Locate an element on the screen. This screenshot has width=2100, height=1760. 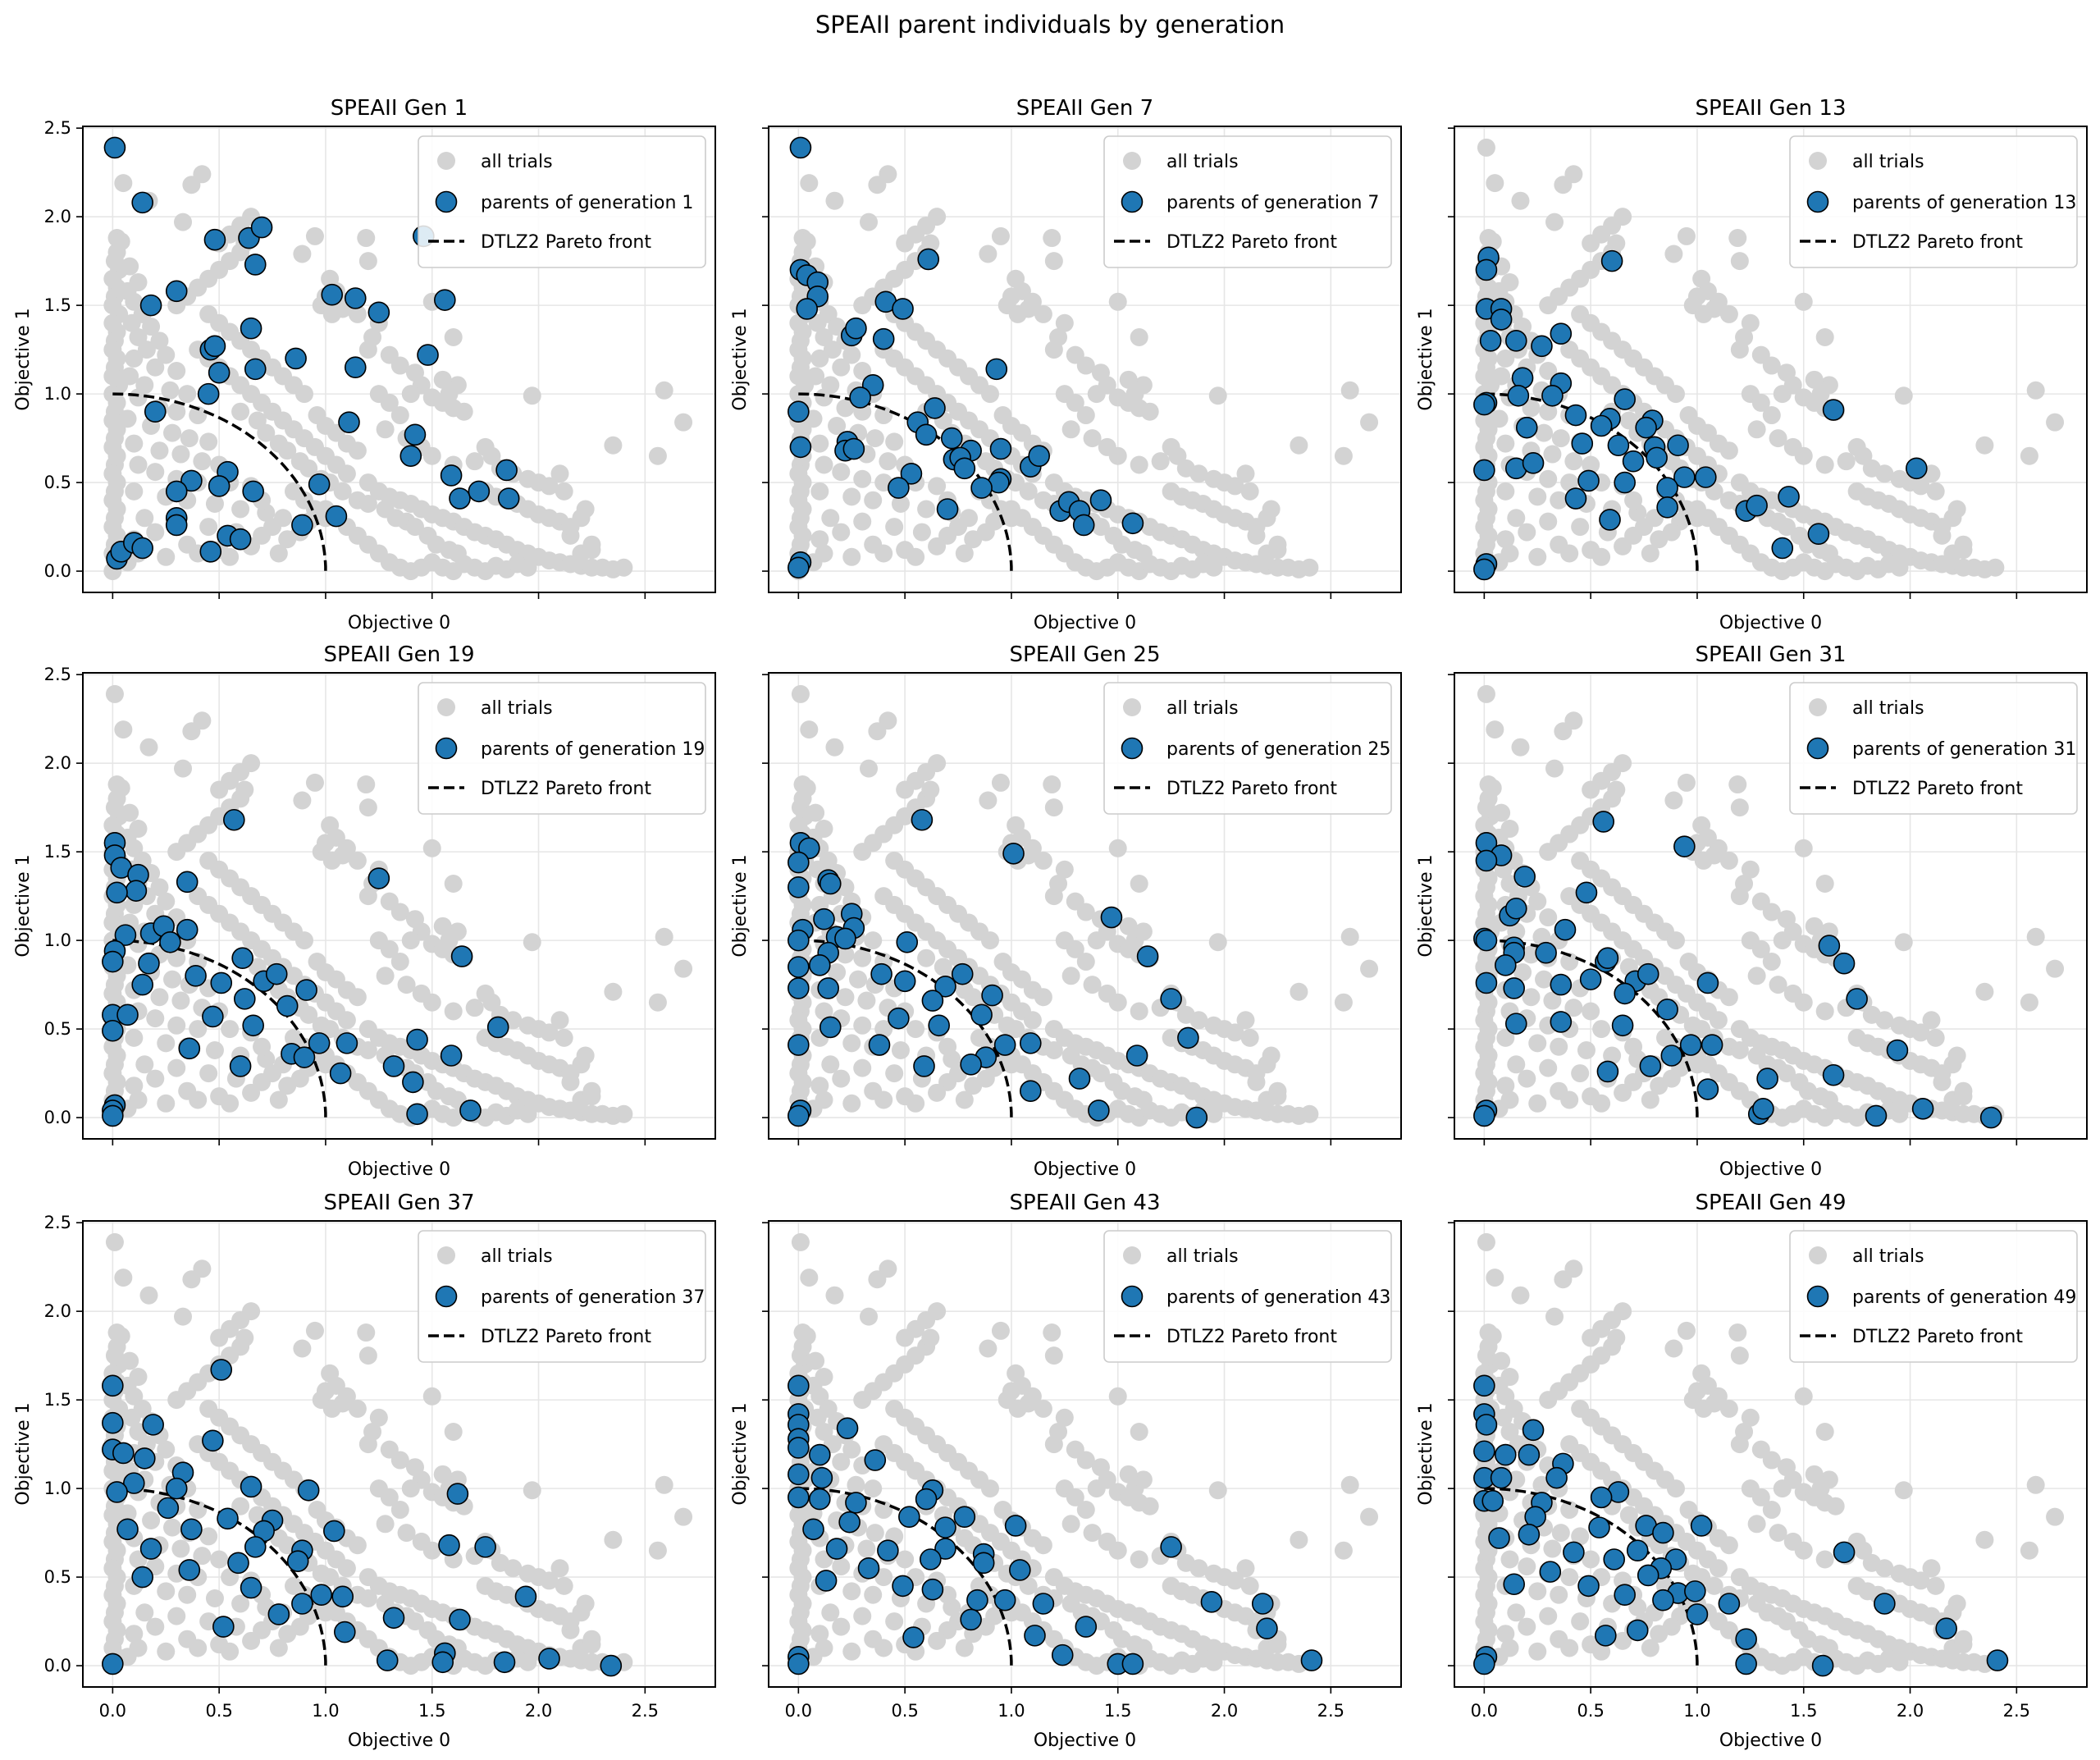
legend-box is located at coordinates (1247, 748).